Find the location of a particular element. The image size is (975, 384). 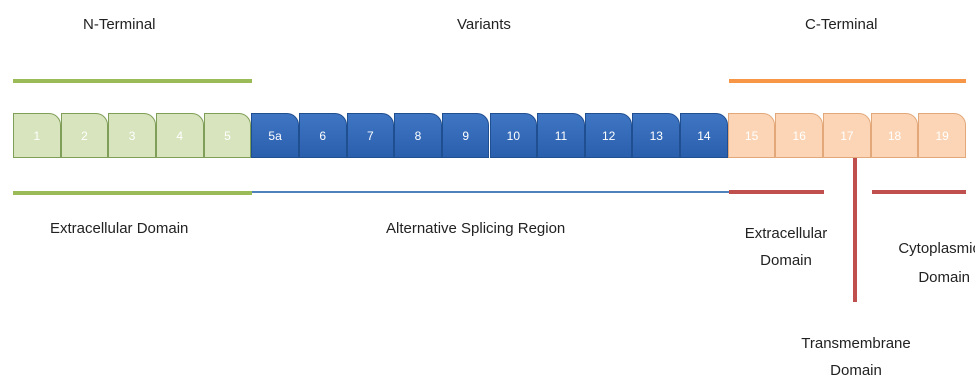

extracellular-c-line1: Extracellular is located at coordinates (786, 233).